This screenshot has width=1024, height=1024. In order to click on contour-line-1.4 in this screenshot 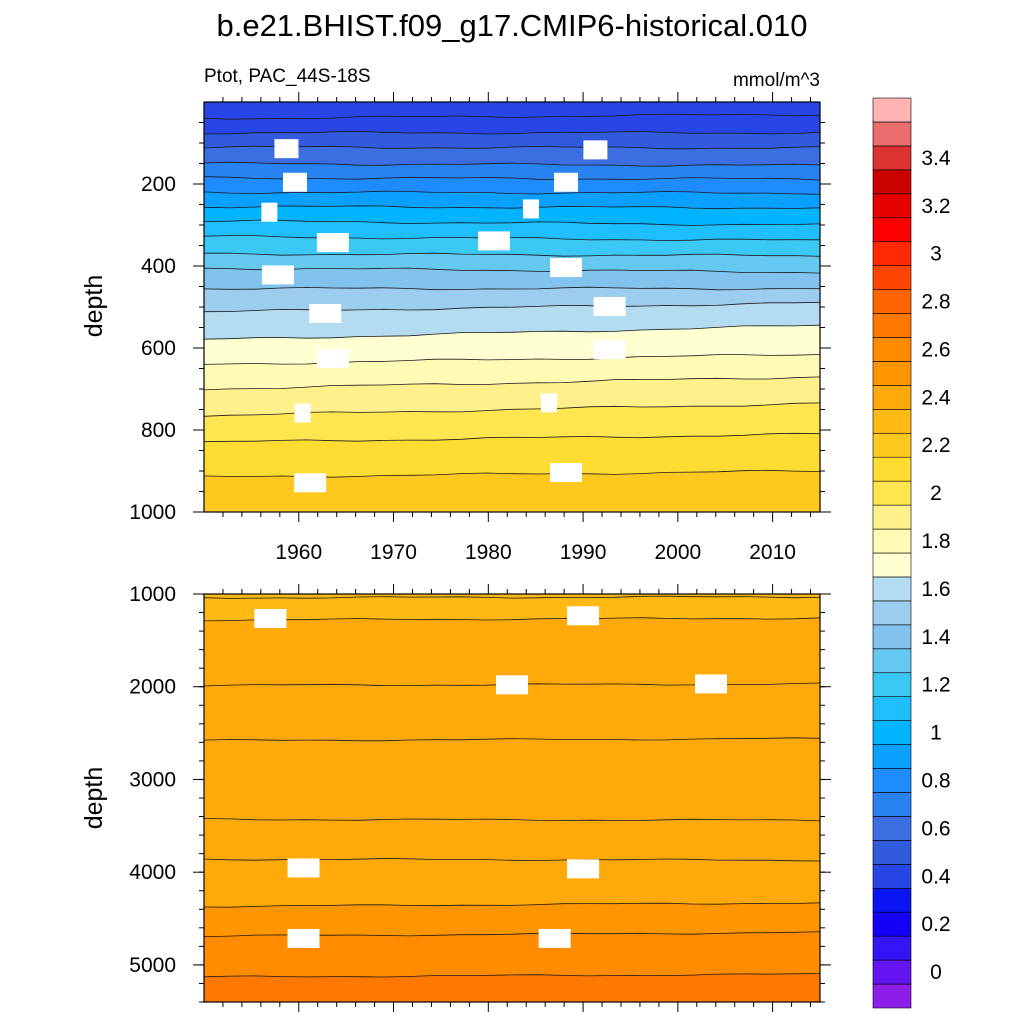, I will do `click(512, 270)`.